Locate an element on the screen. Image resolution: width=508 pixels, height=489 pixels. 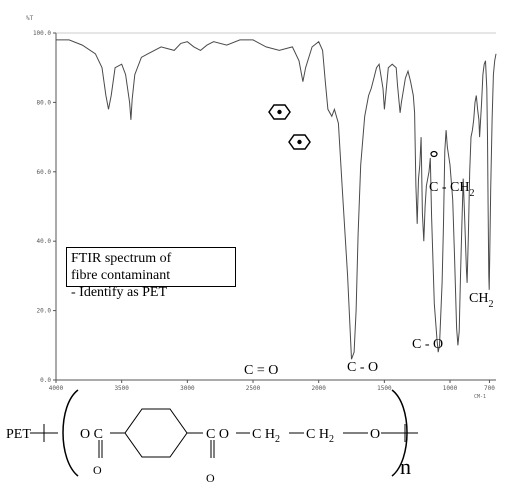
note-line-3: - Identify as PET is located at coordinates (119, 292).